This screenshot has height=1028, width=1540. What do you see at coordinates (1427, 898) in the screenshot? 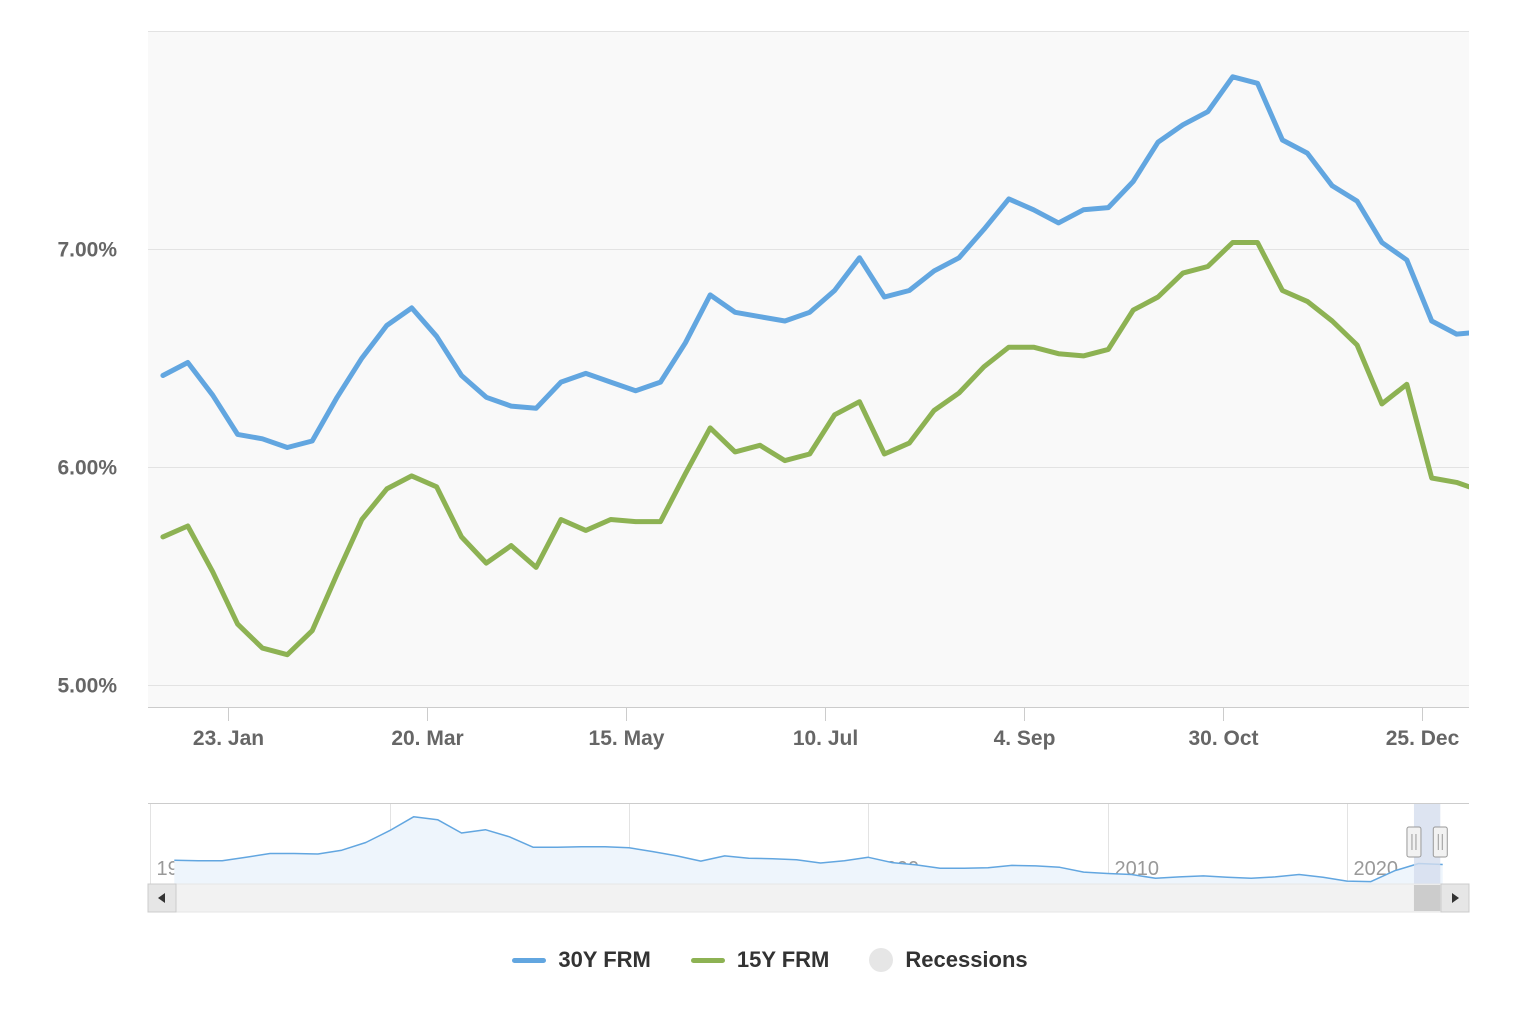
I see `scrollbar-thumb` at bounding box center [1427, 898].